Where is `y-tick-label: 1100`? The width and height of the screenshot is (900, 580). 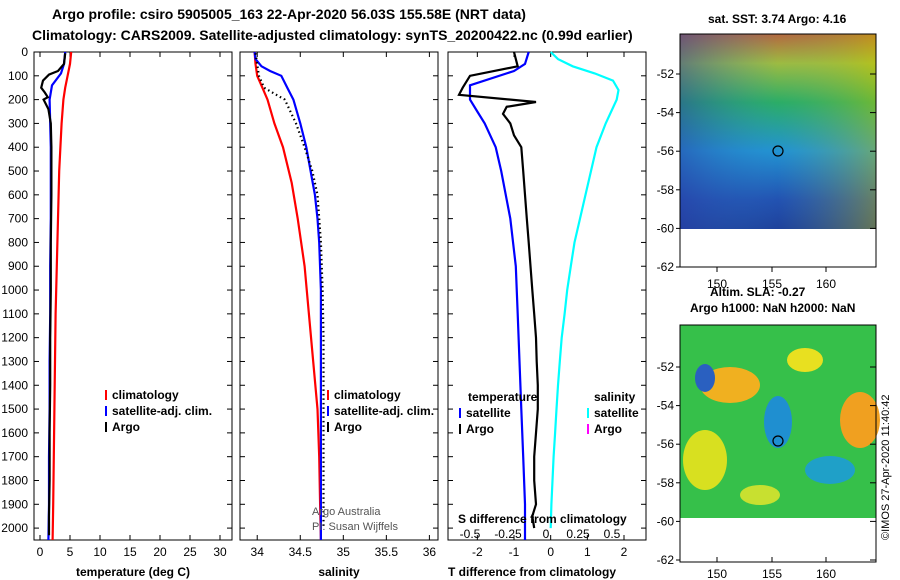
y-tick-label: 1100 is located at coordinates (15, 314).